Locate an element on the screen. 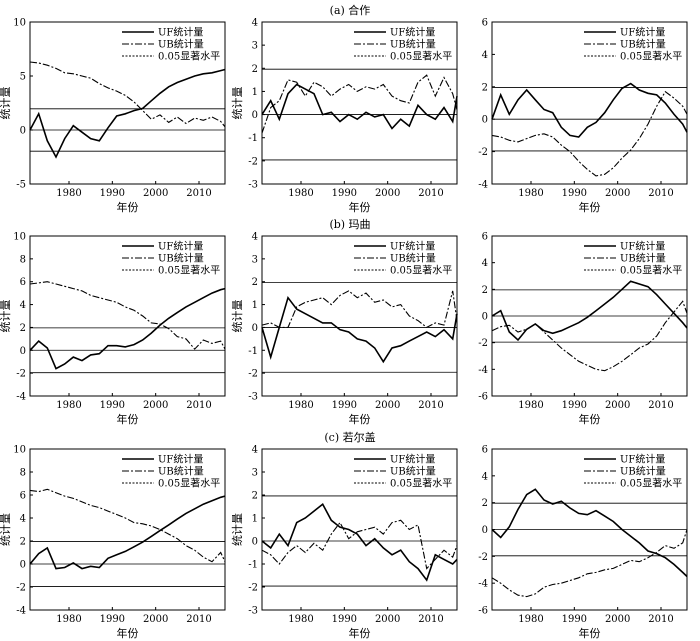 The height and width of the screenshot is (641, 700). panel-title-b: (b) 玛曲 is located at coordinates (349, 224).